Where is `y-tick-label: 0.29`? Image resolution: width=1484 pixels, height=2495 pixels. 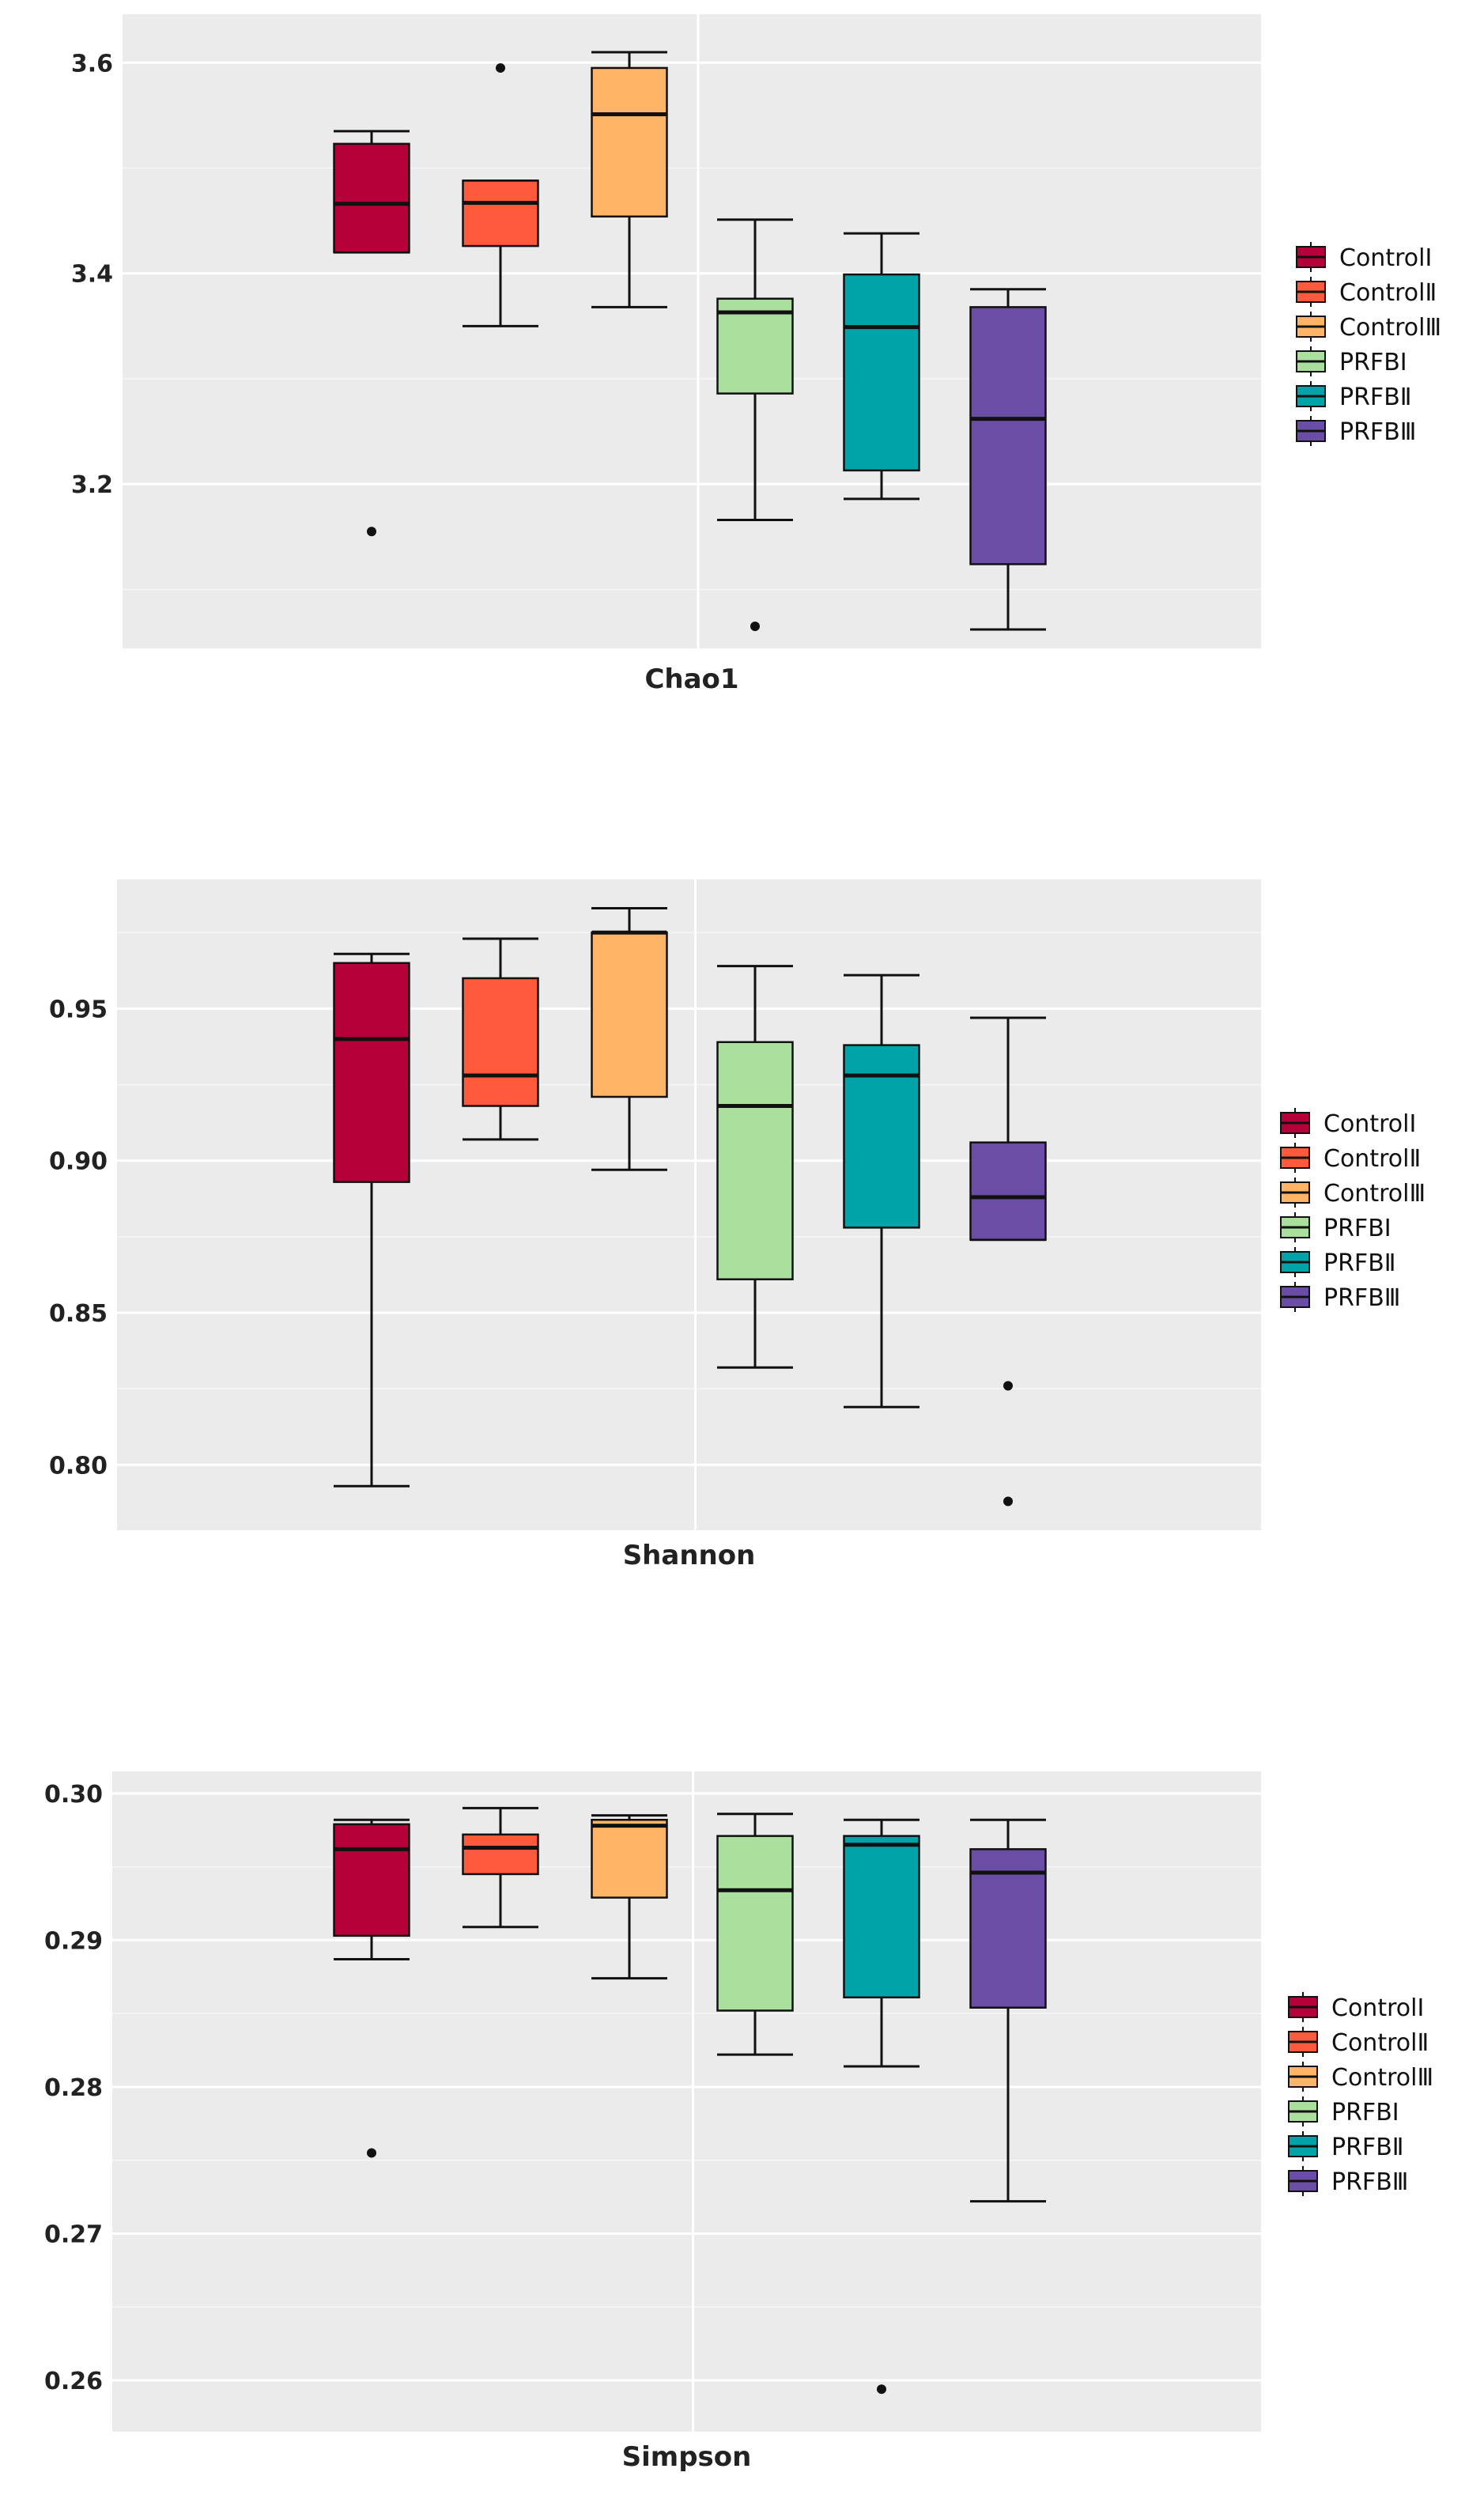 y-tick-label: 0.29 is located at coordinates (73, 1941).